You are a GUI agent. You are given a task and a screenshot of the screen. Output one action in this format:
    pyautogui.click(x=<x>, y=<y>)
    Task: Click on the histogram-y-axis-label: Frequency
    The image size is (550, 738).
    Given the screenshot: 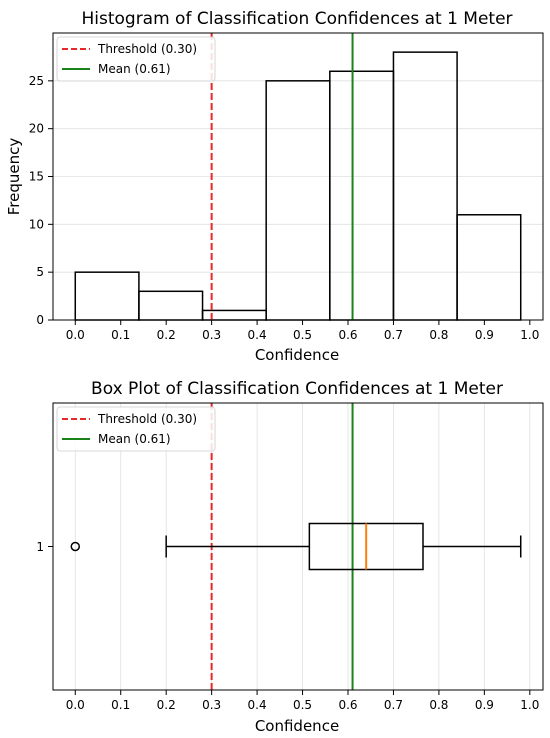 What is the action you would take?
    pyautogui.click(x=14, y=177)
    